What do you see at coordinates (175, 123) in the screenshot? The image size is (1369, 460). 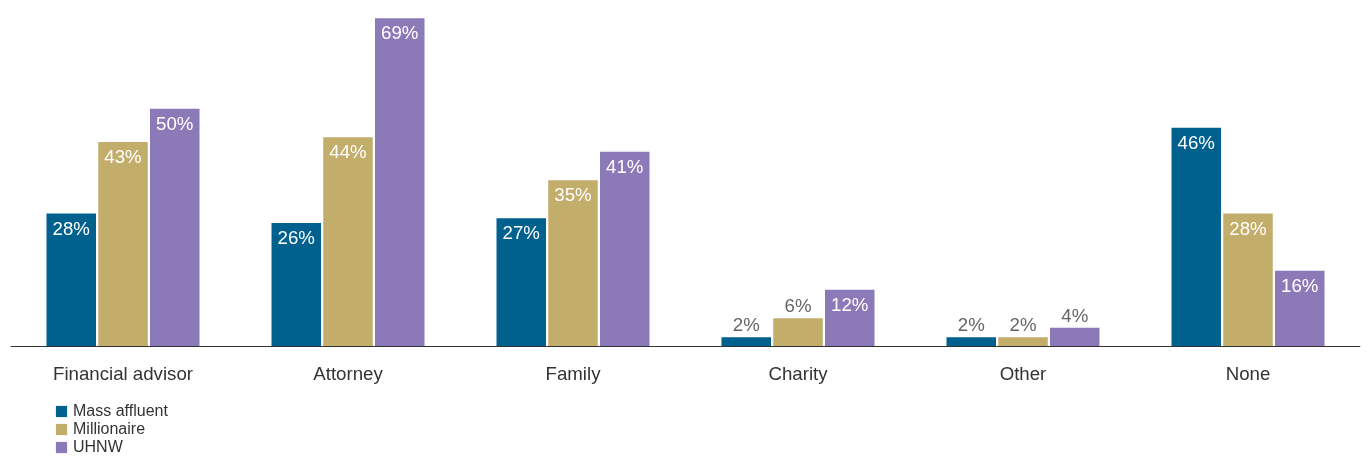 I see `data-label: 50%` at bounding box center [175, 123].